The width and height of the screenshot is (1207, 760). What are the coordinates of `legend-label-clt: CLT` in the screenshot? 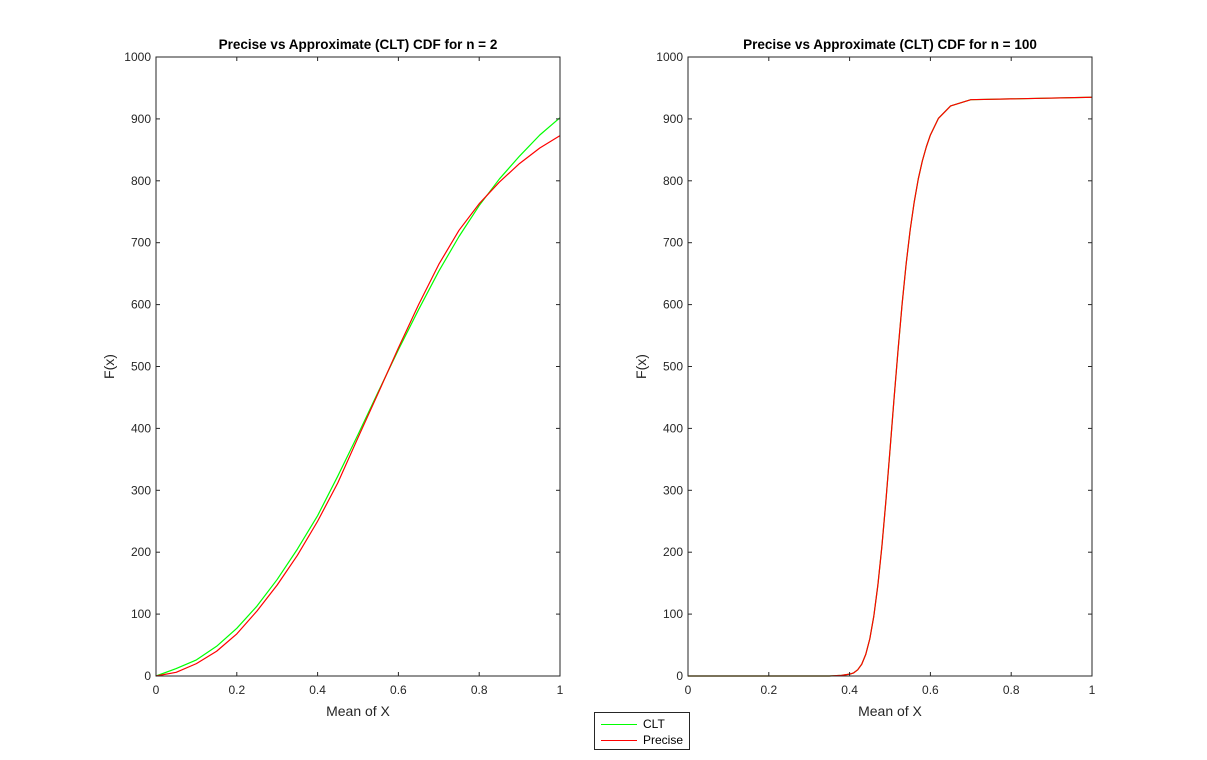 It's located at (654, 724).